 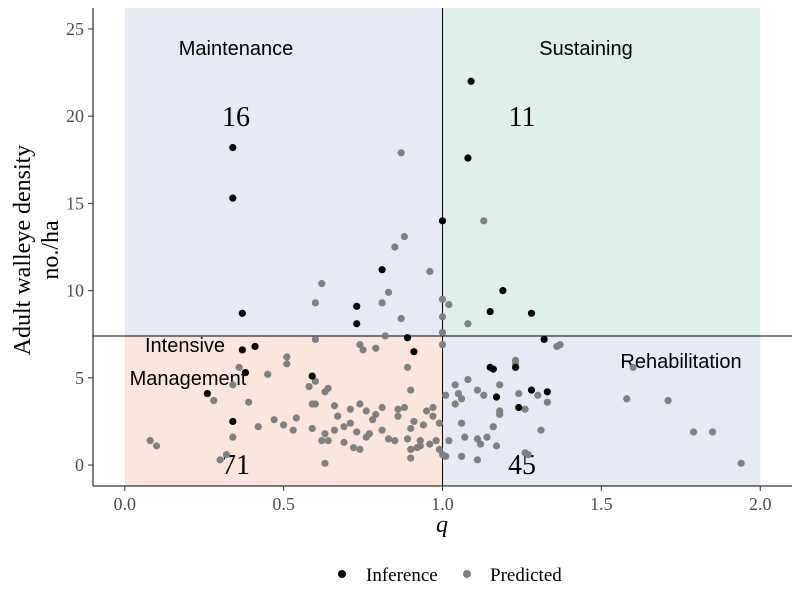 What do you see at coordinates (236, 117) in the screenshot?
I see `count-maintenance: 16` at bounding box center [236, 117].